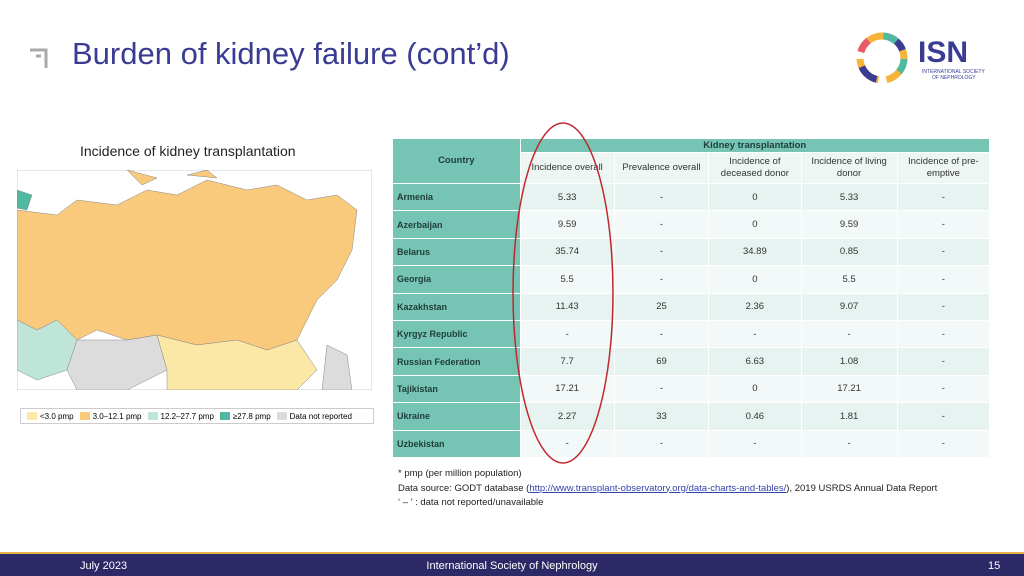 The height and width of the screenshot is (576, 1024). I want to click on table-row: Azerbaijan 9.59-0 9.59-, so click(691, 224).